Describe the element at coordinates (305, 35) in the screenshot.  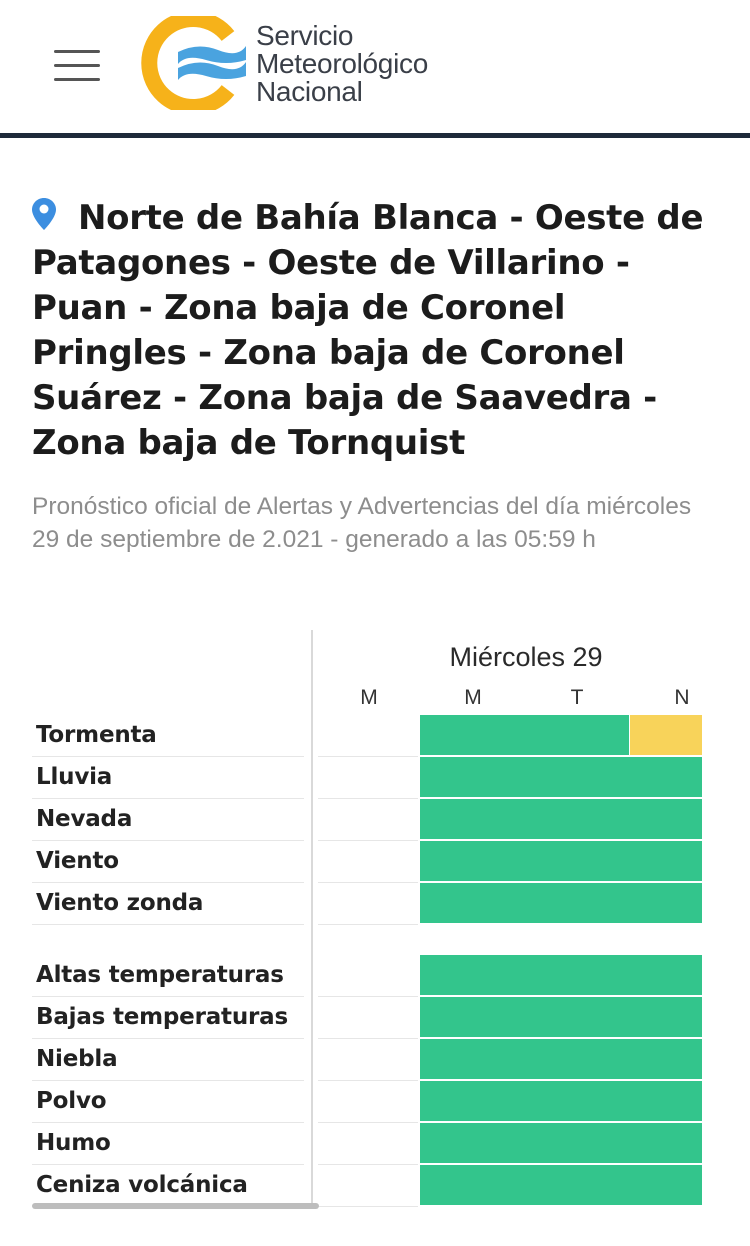
I see `logo-line-1: Servicio` at that location.